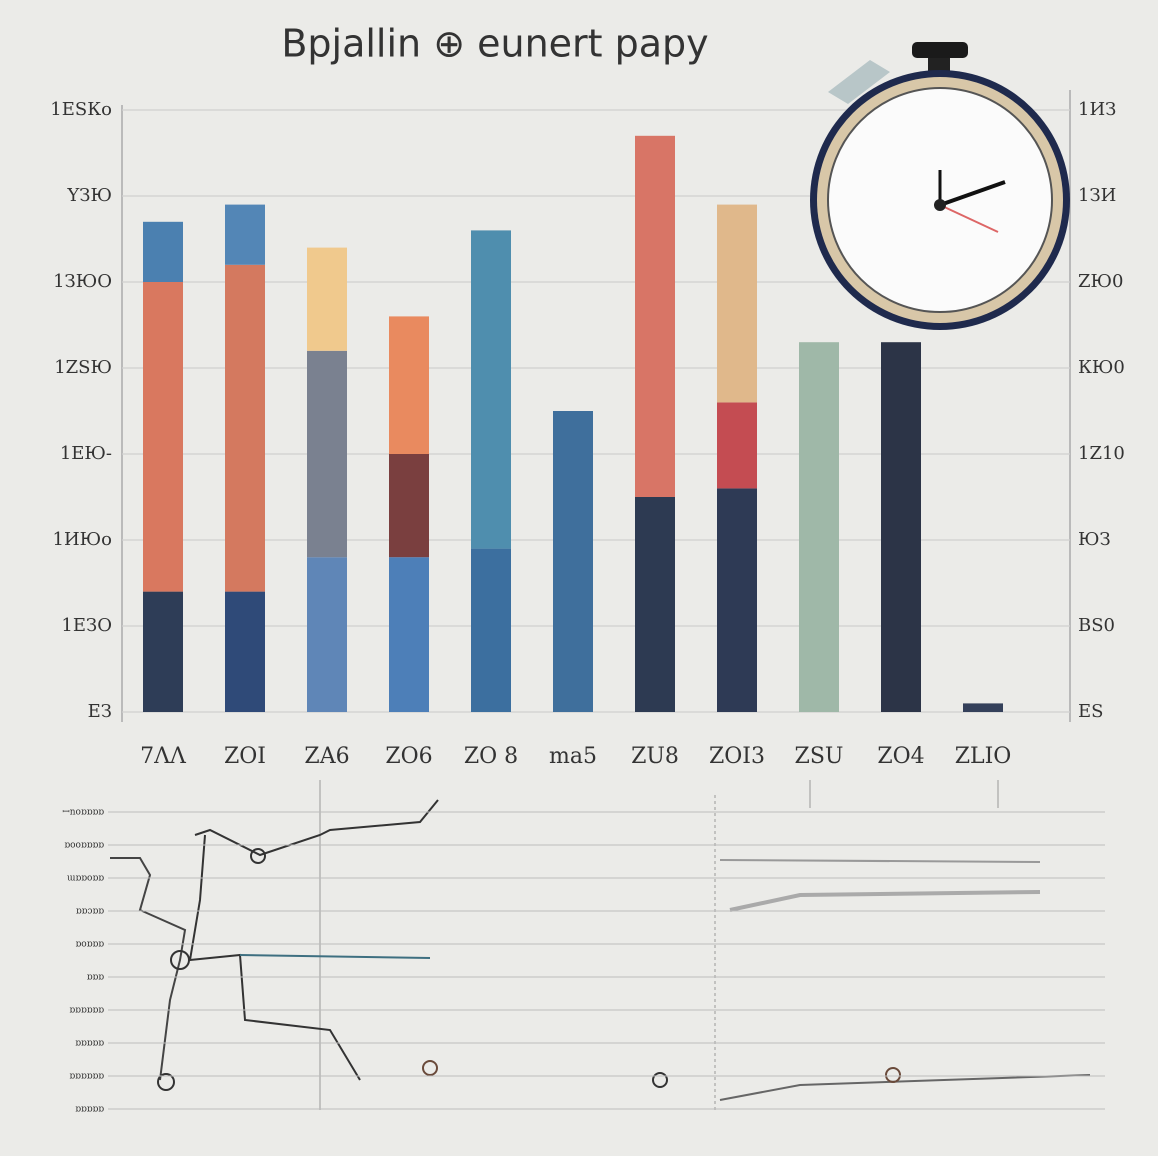 Image resolution: width=1158 pixels, height=1156 pixels. I want to click on y-tick-label: 1ЗЮО, so click(82, 281).